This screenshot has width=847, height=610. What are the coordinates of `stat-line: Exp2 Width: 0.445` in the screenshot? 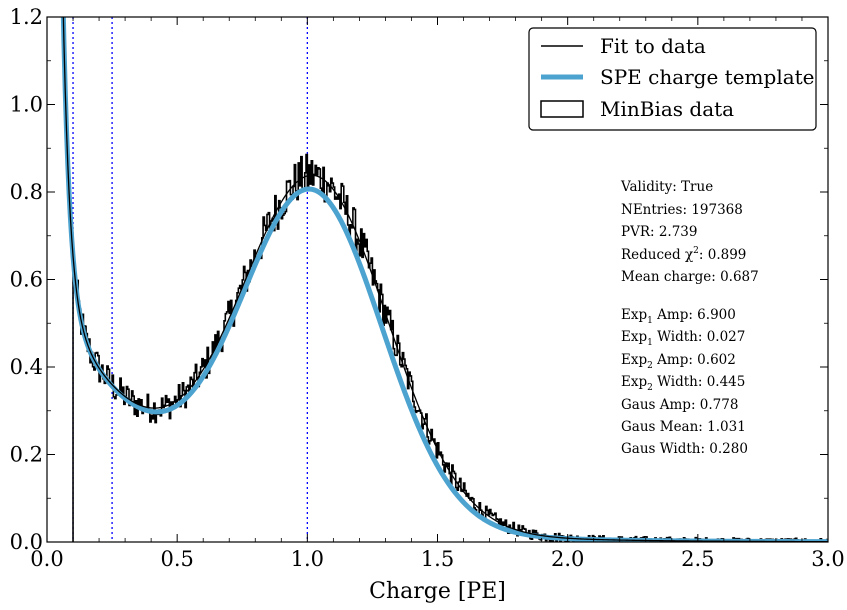 It's located at (683, 383).